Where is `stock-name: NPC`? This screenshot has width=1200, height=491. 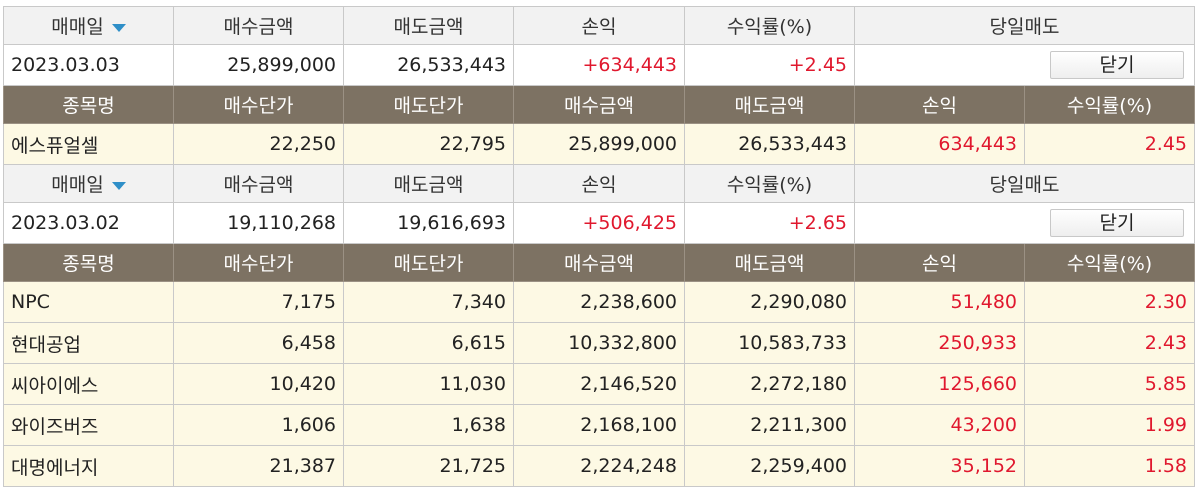 stock-name: NPC is located at coordinates (88, 302).